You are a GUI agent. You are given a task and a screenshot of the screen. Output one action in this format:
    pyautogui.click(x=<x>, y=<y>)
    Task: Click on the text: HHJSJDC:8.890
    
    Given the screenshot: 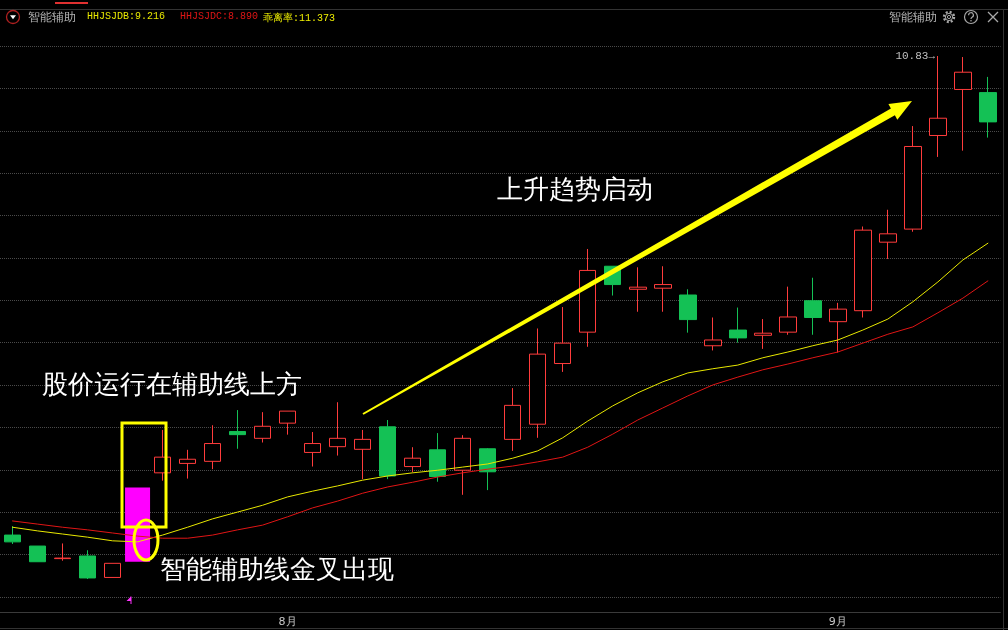 What is the action you would take?
    pyautogui.click(x=219, y=16)
    